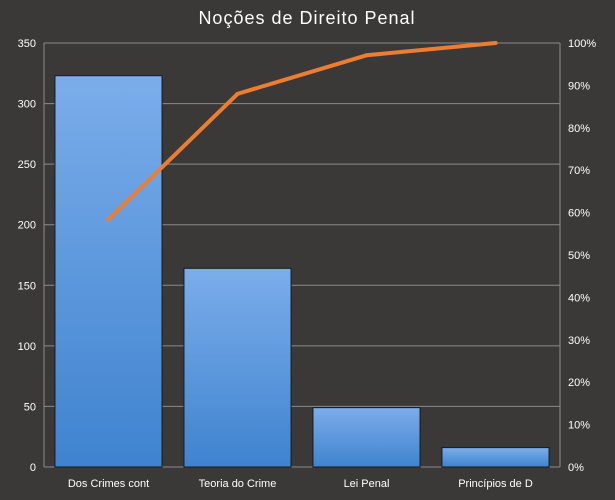  Describe the element at coordinates (33, 468) in the screenshot. I see `y-left-tick-label: 0` at that location.